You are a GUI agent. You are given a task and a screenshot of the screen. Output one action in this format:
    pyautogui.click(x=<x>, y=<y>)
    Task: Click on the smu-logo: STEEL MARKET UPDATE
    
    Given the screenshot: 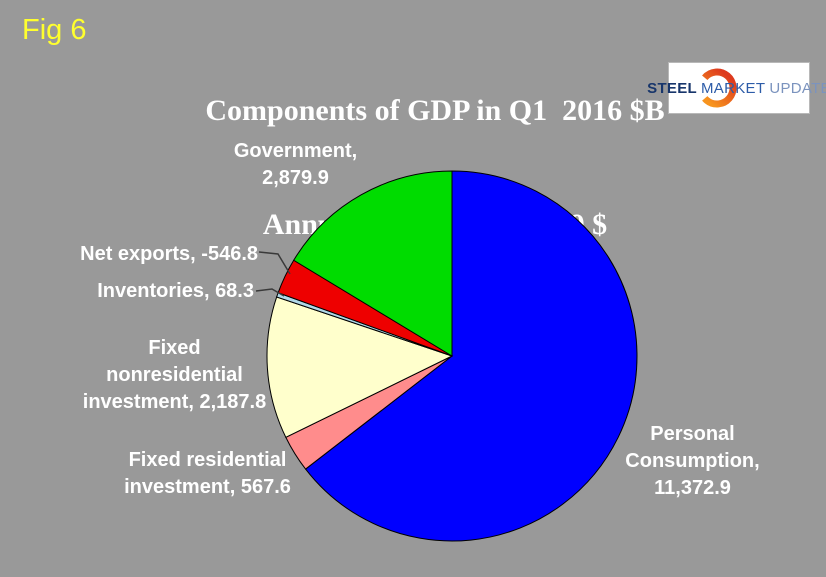 What is the action you would take?
    pyautogui.click(x=736, y=88)
    